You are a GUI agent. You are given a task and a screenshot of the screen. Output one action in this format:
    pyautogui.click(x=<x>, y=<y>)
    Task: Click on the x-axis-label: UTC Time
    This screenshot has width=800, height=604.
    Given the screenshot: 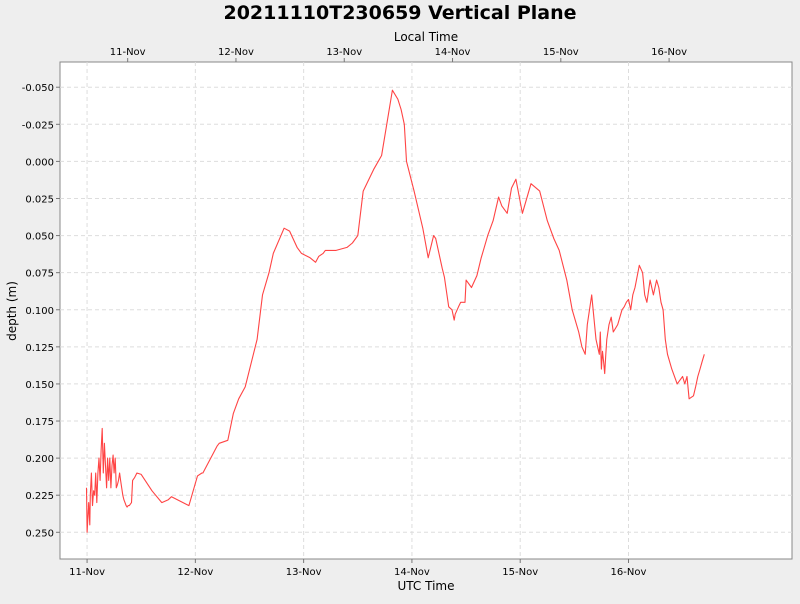 What is the action you would take?
    pyautogui.click(x=426, y=586)
    